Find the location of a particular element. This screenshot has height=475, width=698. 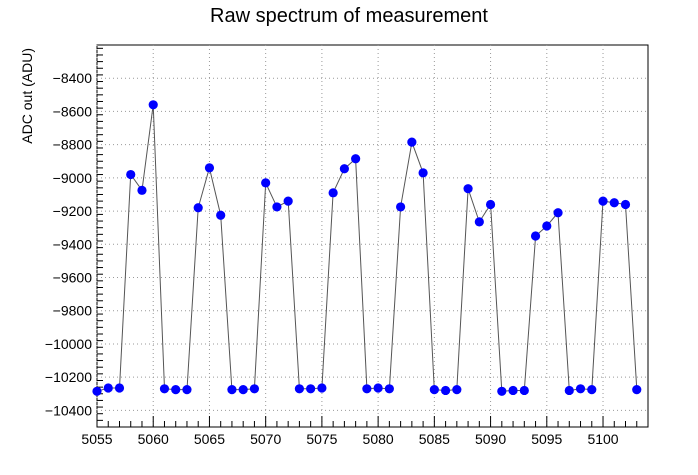

y-tick-label: −8600 is located at coordinates (73, 111).